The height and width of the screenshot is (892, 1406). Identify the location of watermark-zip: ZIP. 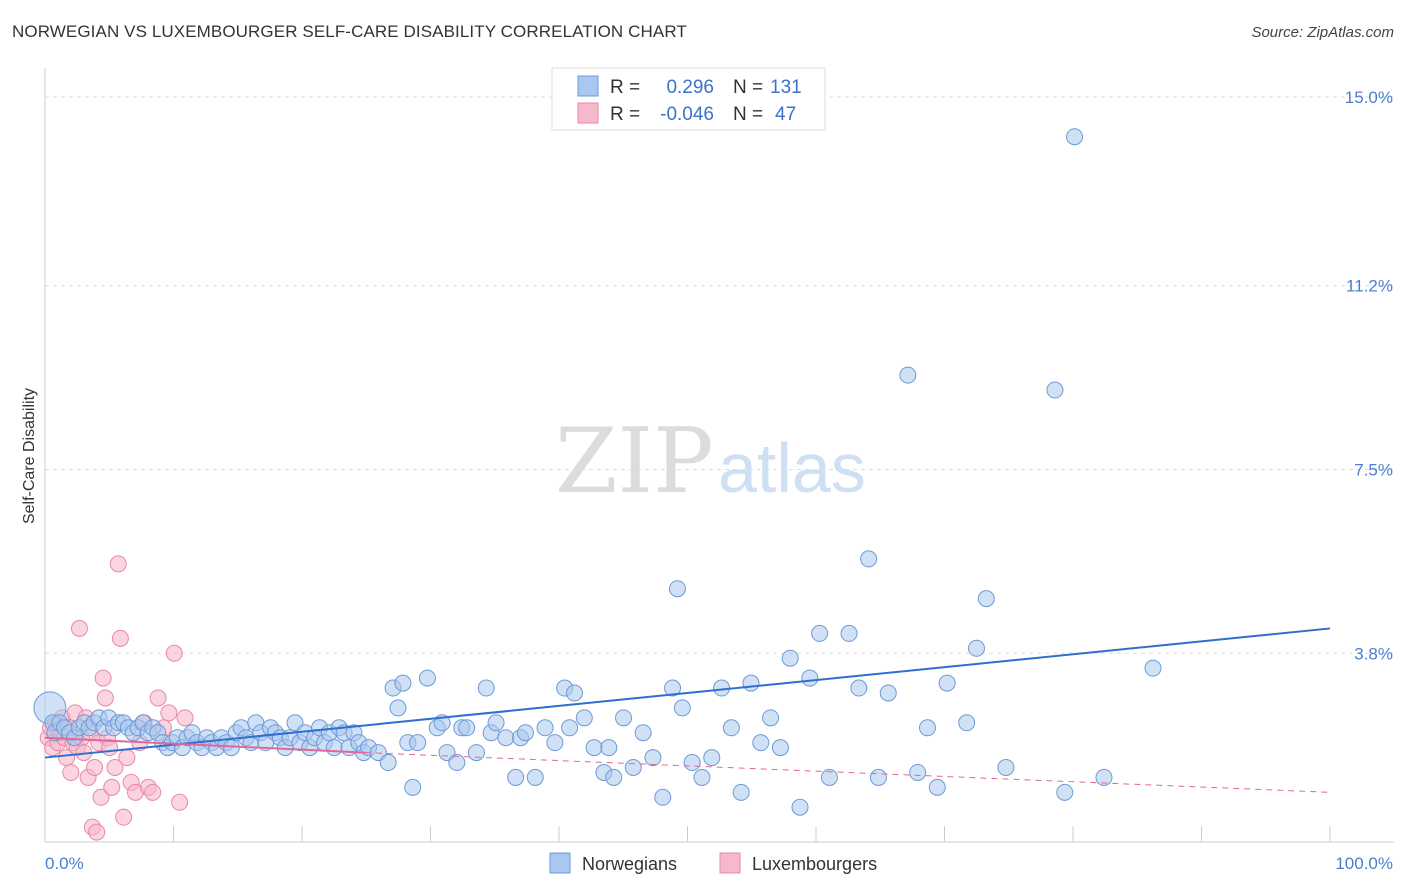
(634, 461).